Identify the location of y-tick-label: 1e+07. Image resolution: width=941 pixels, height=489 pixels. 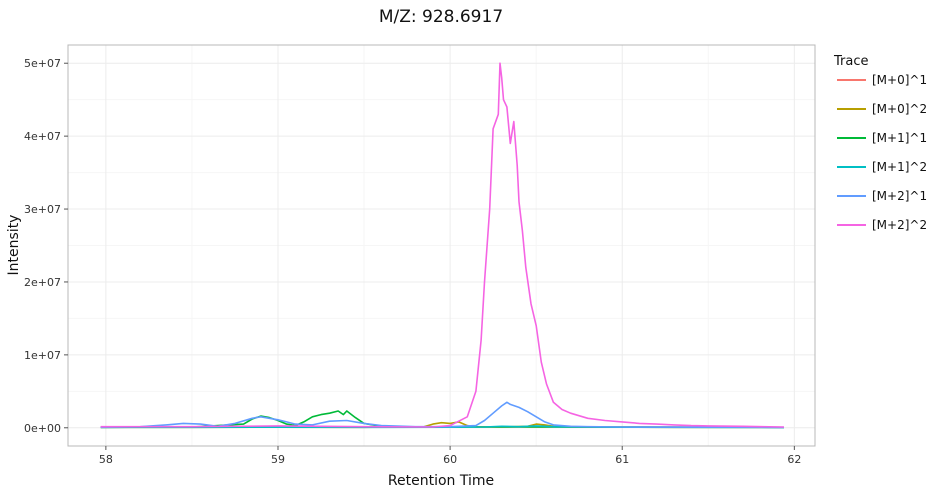
(42, 355).